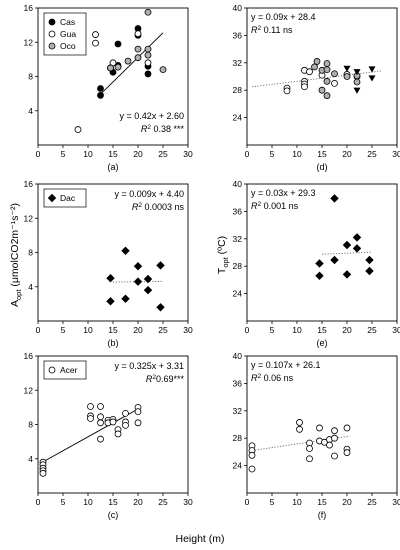  What do you see at coordinates (165, 379) in the screenshot?
I see `r-squared: R20.69***` at bounding box center [165, 379].